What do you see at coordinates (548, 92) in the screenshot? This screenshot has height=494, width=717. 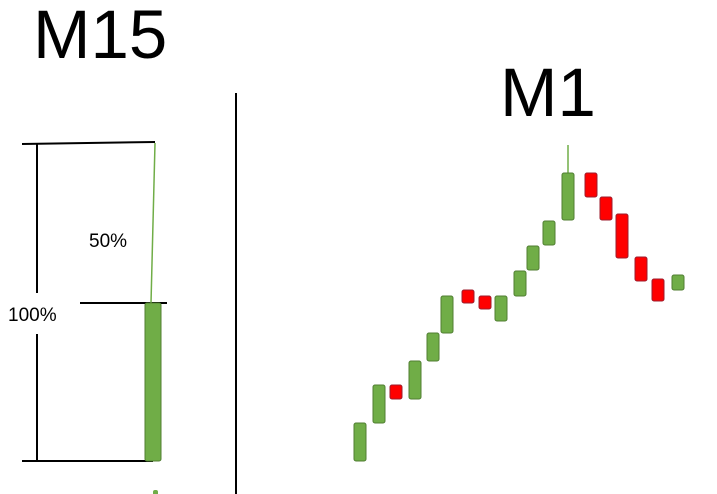 I see `m1-title: M1` at bounding box center [548, 92].